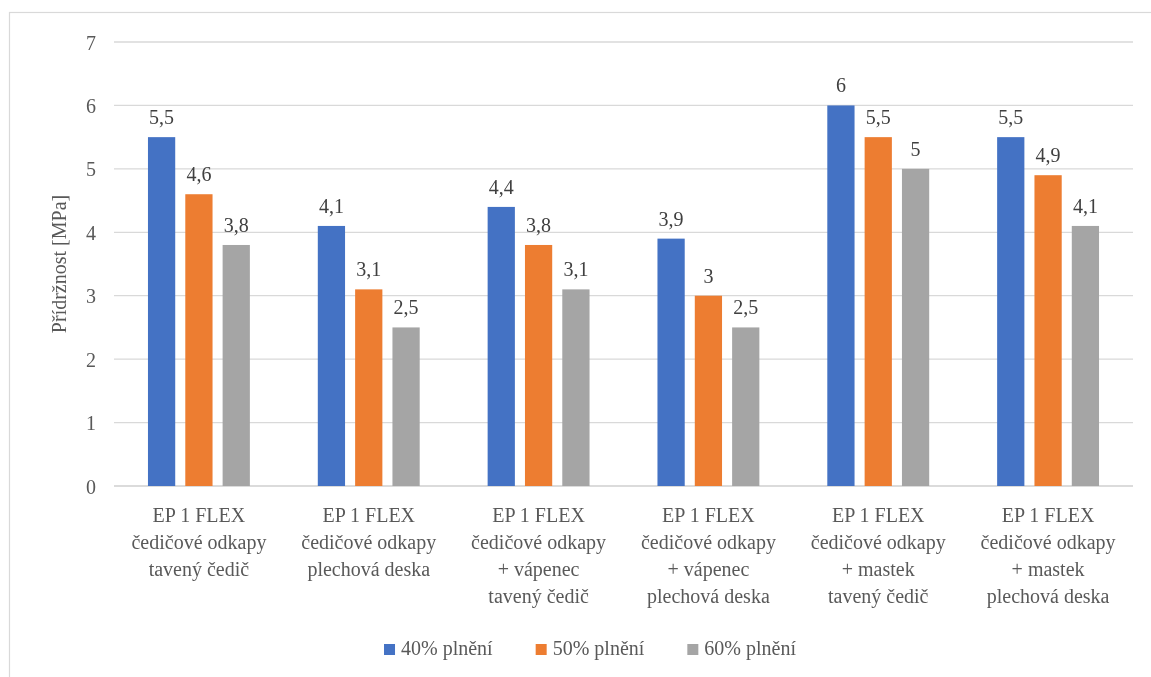  I want to click on legend-label: 50% plnění, so click(598, 648).